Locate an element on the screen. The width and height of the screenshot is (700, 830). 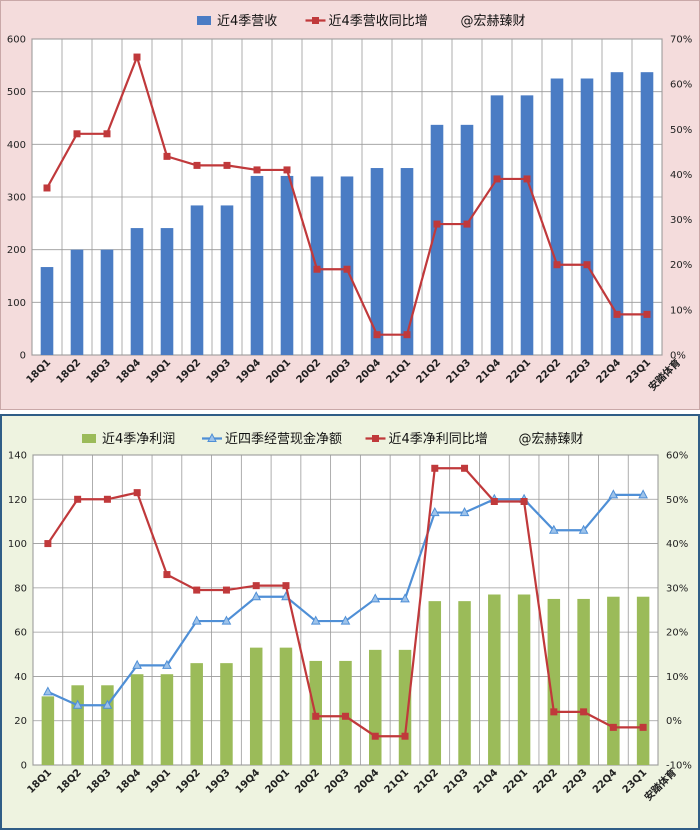
y-tick-label: 40 is located at coordinates (20, 677).